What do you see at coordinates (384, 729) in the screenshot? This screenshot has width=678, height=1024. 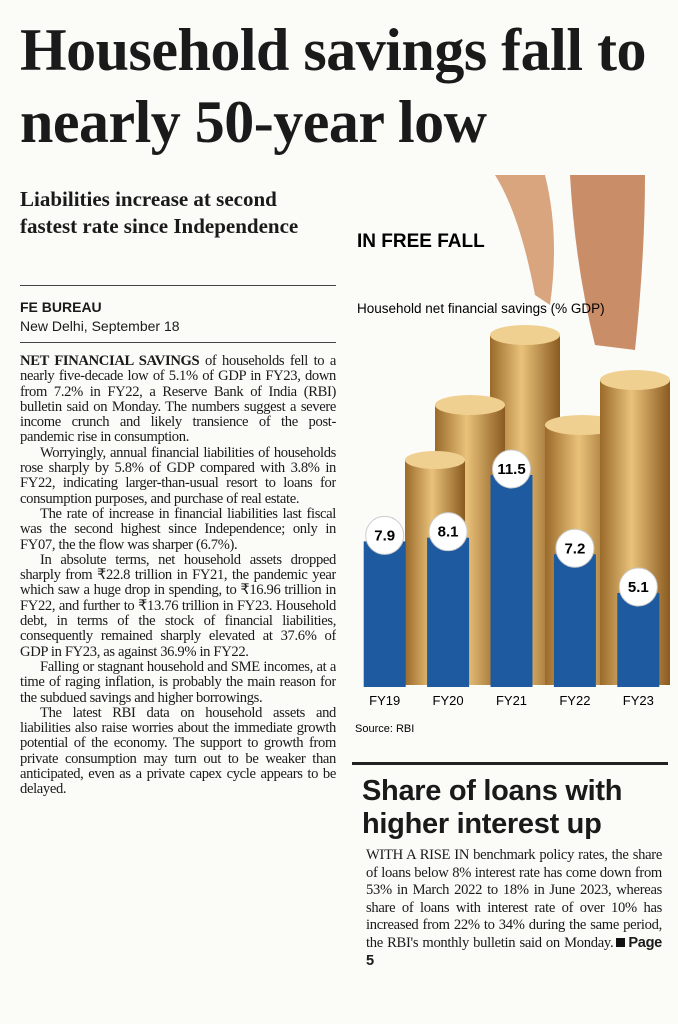 I see `chart-source: Source: RBI` at bounding box center [384, 729].